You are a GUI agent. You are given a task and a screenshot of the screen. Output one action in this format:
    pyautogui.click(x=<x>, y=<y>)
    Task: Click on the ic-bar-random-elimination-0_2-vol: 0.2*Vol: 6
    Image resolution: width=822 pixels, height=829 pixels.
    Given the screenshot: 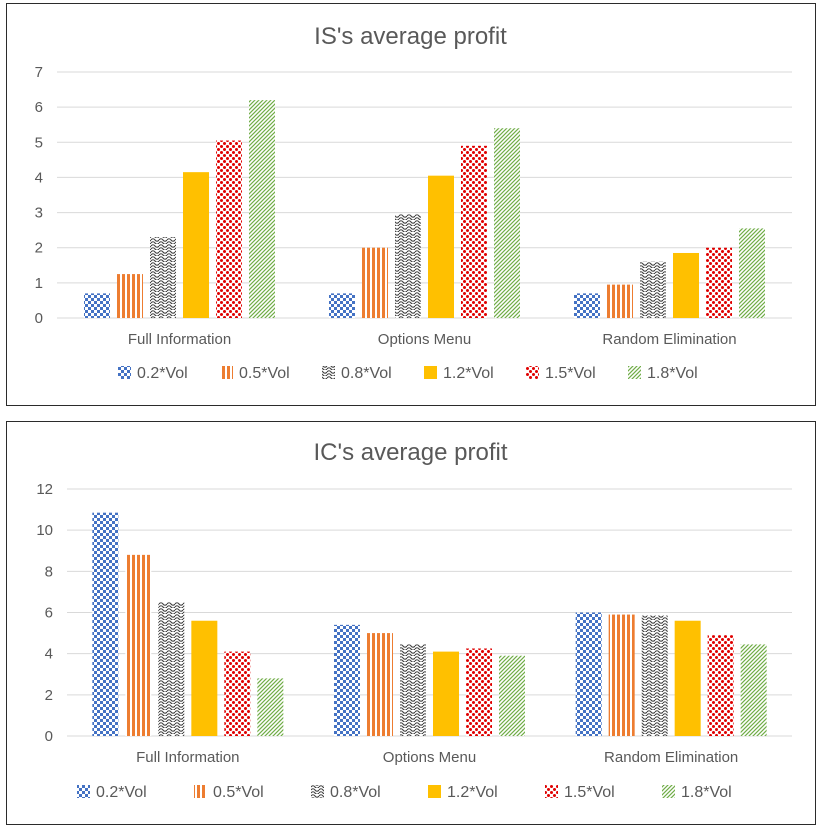 What is the action you would take?
    pyautogui.click(x=588, y=674)
    